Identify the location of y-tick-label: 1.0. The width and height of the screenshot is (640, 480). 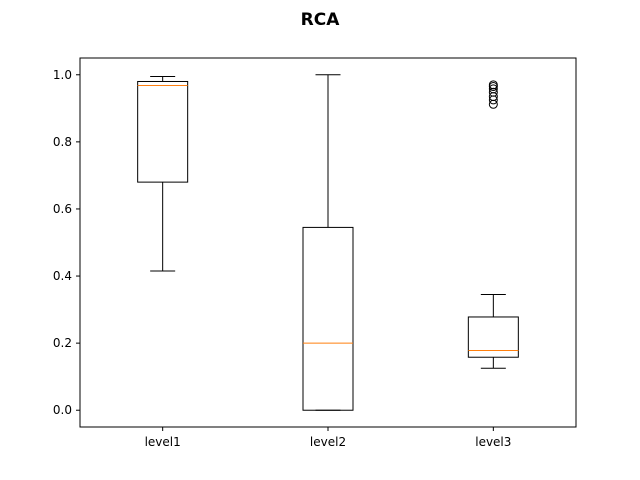
(62, 75).